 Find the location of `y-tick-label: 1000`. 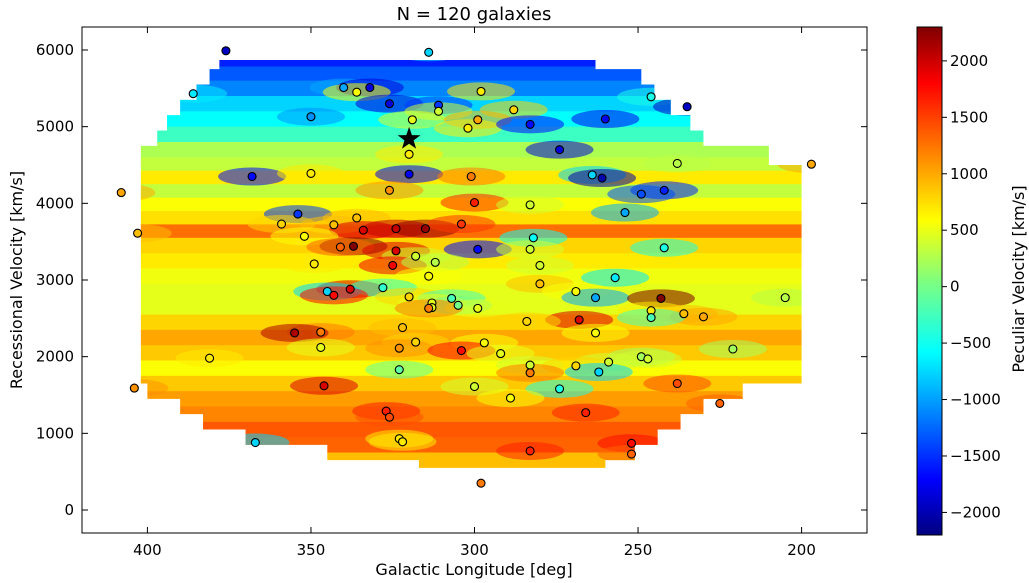

y-tick-label: 1000 is located at coordinates (55, 433).